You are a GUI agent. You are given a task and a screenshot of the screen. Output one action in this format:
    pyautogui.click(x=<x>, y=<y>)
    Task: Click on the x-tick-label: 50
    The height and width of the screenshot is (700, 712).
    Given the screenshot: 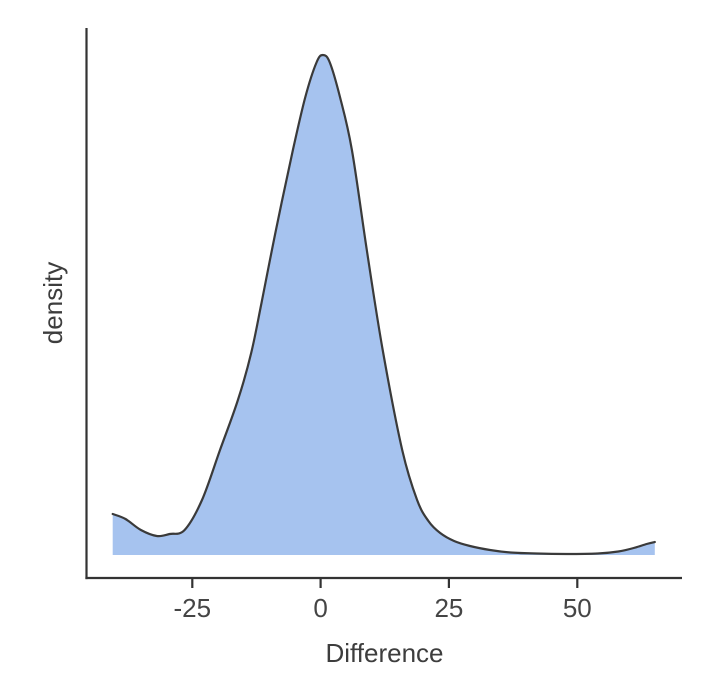 What is the action you would take?
    pyautogui.click(x=577, y=608)
    